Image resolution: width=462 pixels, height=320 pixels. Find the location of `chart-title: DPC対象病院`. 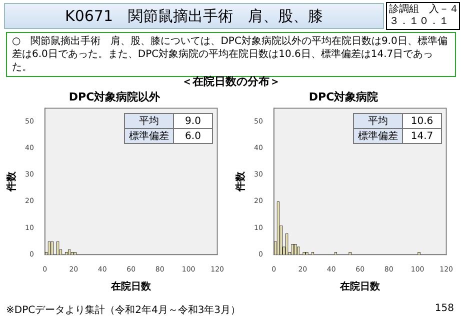

chart-title: DPC対象病院 is located at coordinates (343, 97).